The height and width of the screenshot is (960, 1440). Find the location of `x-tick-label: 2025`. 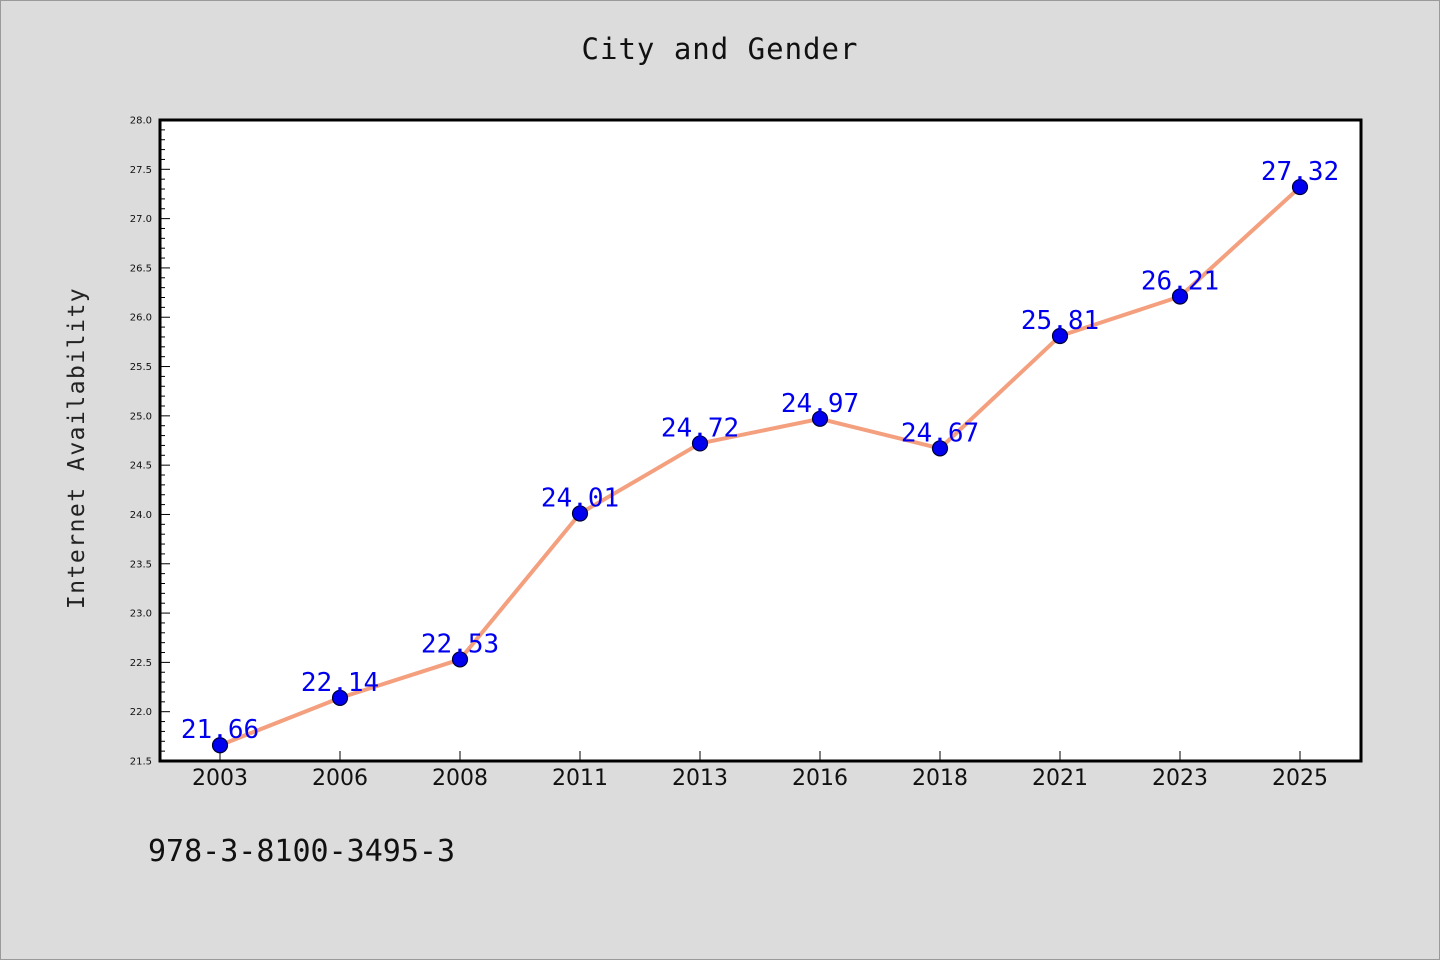

x-tick-label: 2025 is located at coordinates (1300, 778).